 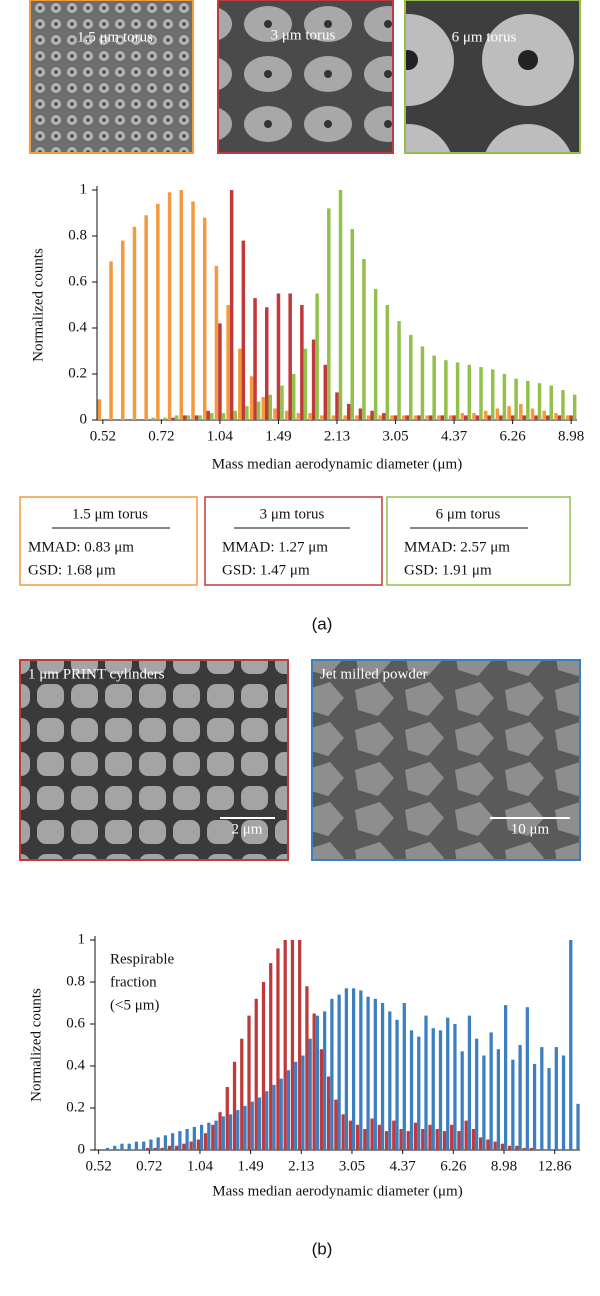 What do you see at coordinates (492, 77) in the screenshot?
I see `sem-image` at bounding box center [492, 77].